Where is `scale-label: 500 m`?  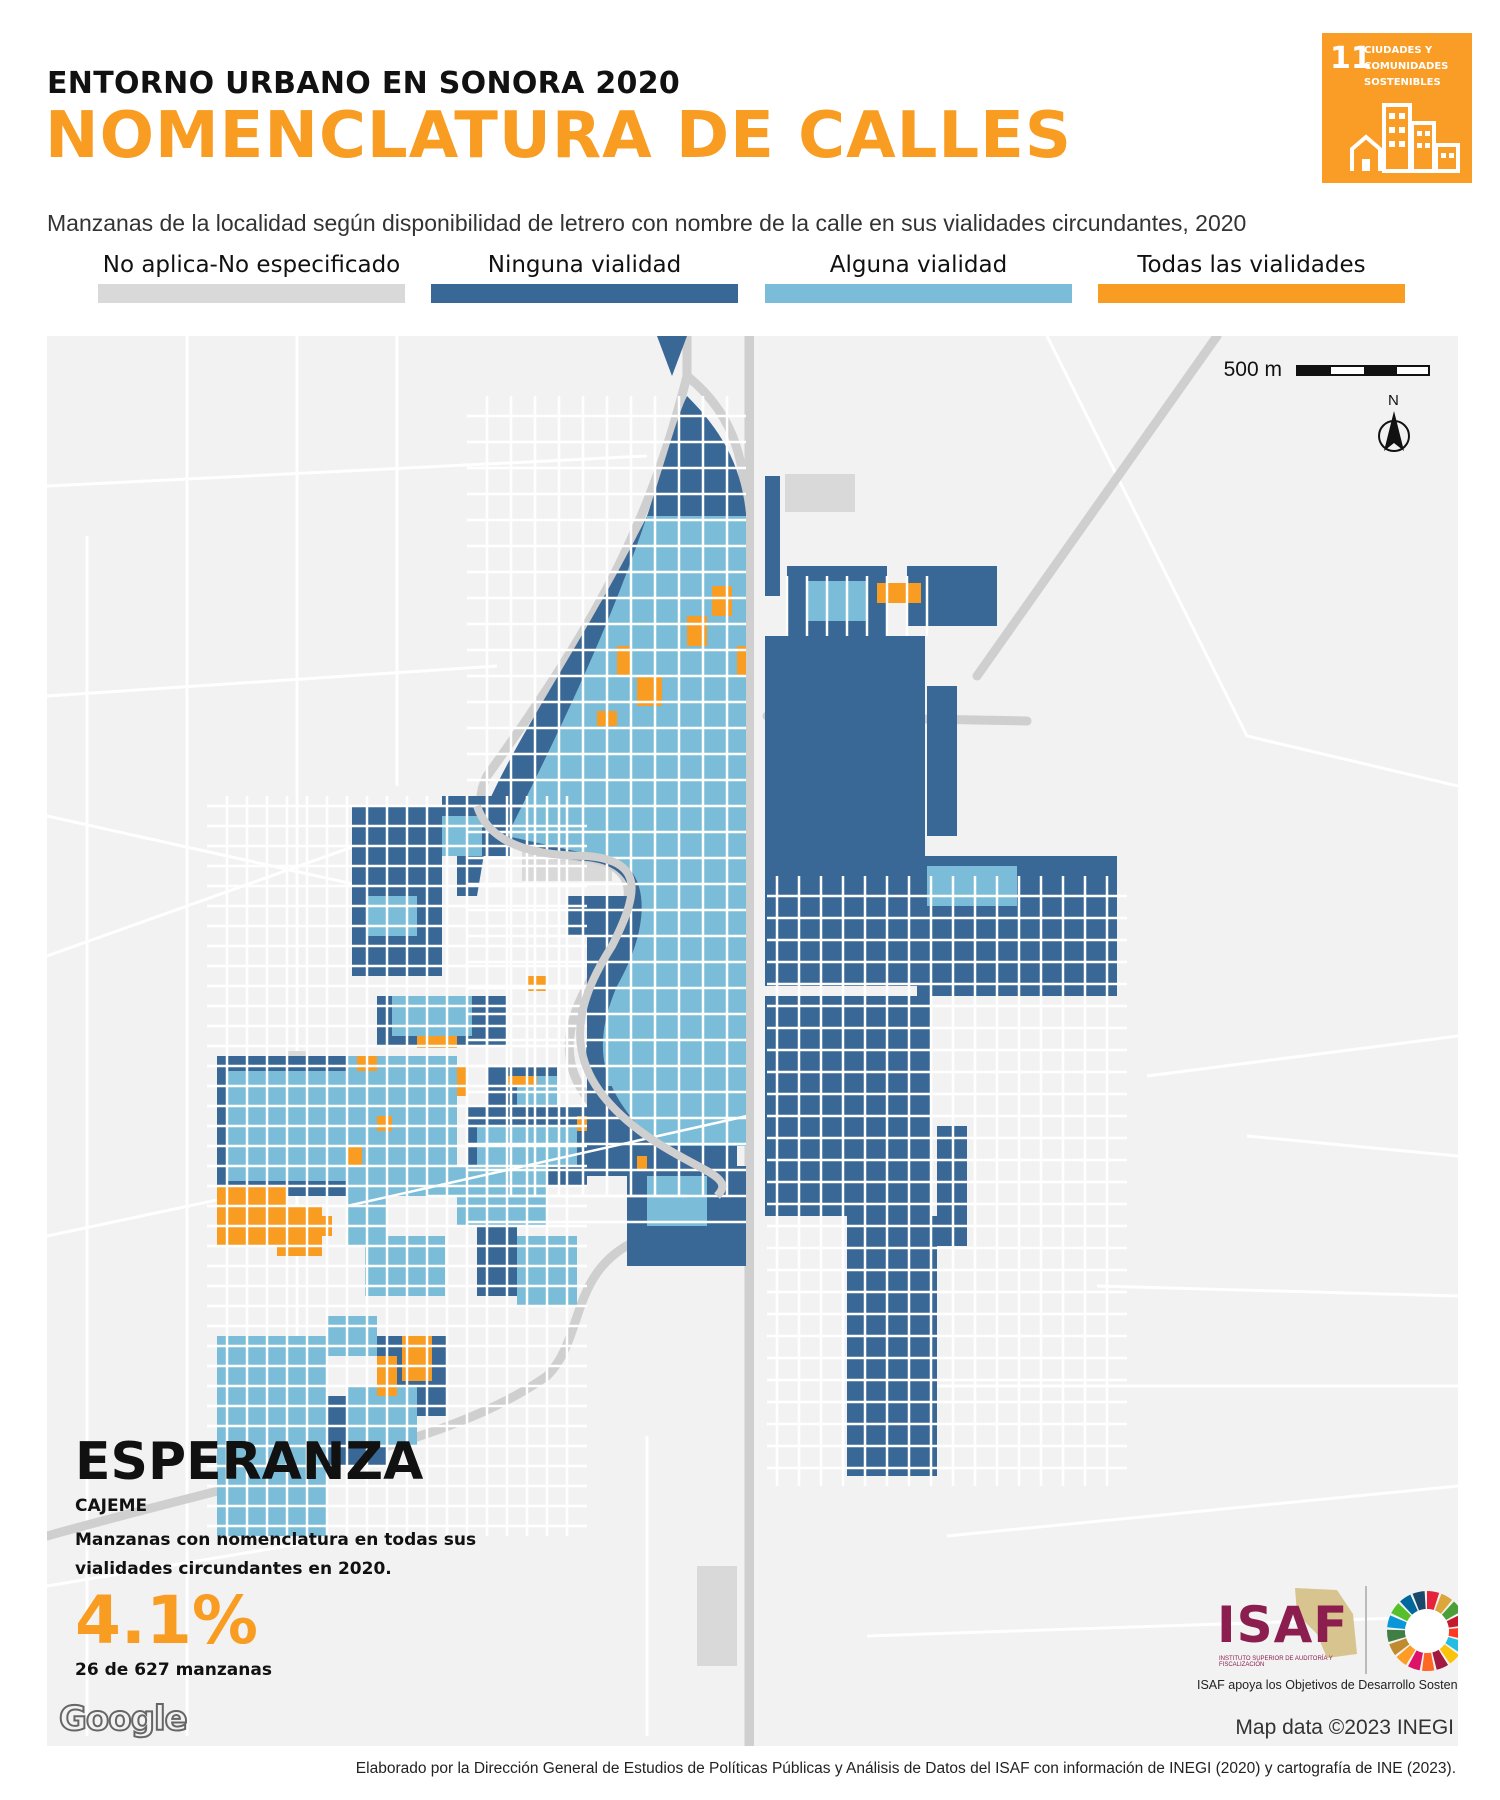
scale-label: 500 m is located at coordinates (1252, 369).